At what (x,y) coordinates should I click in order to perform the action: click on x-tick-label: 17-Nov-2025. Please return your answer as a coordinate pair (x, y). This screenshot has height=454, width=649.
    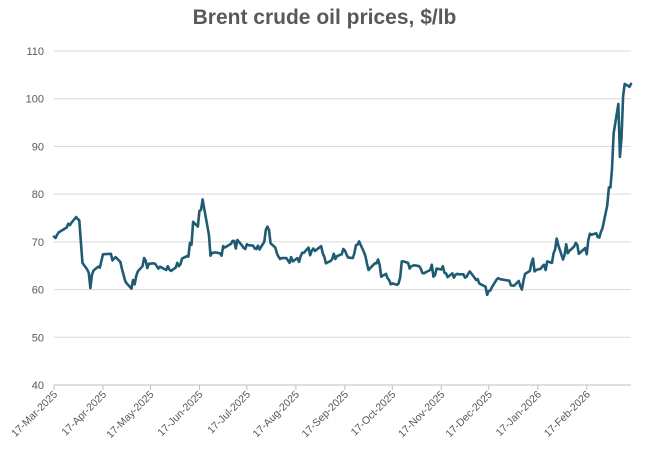
    Looking at the image, I should click on (422, 415).